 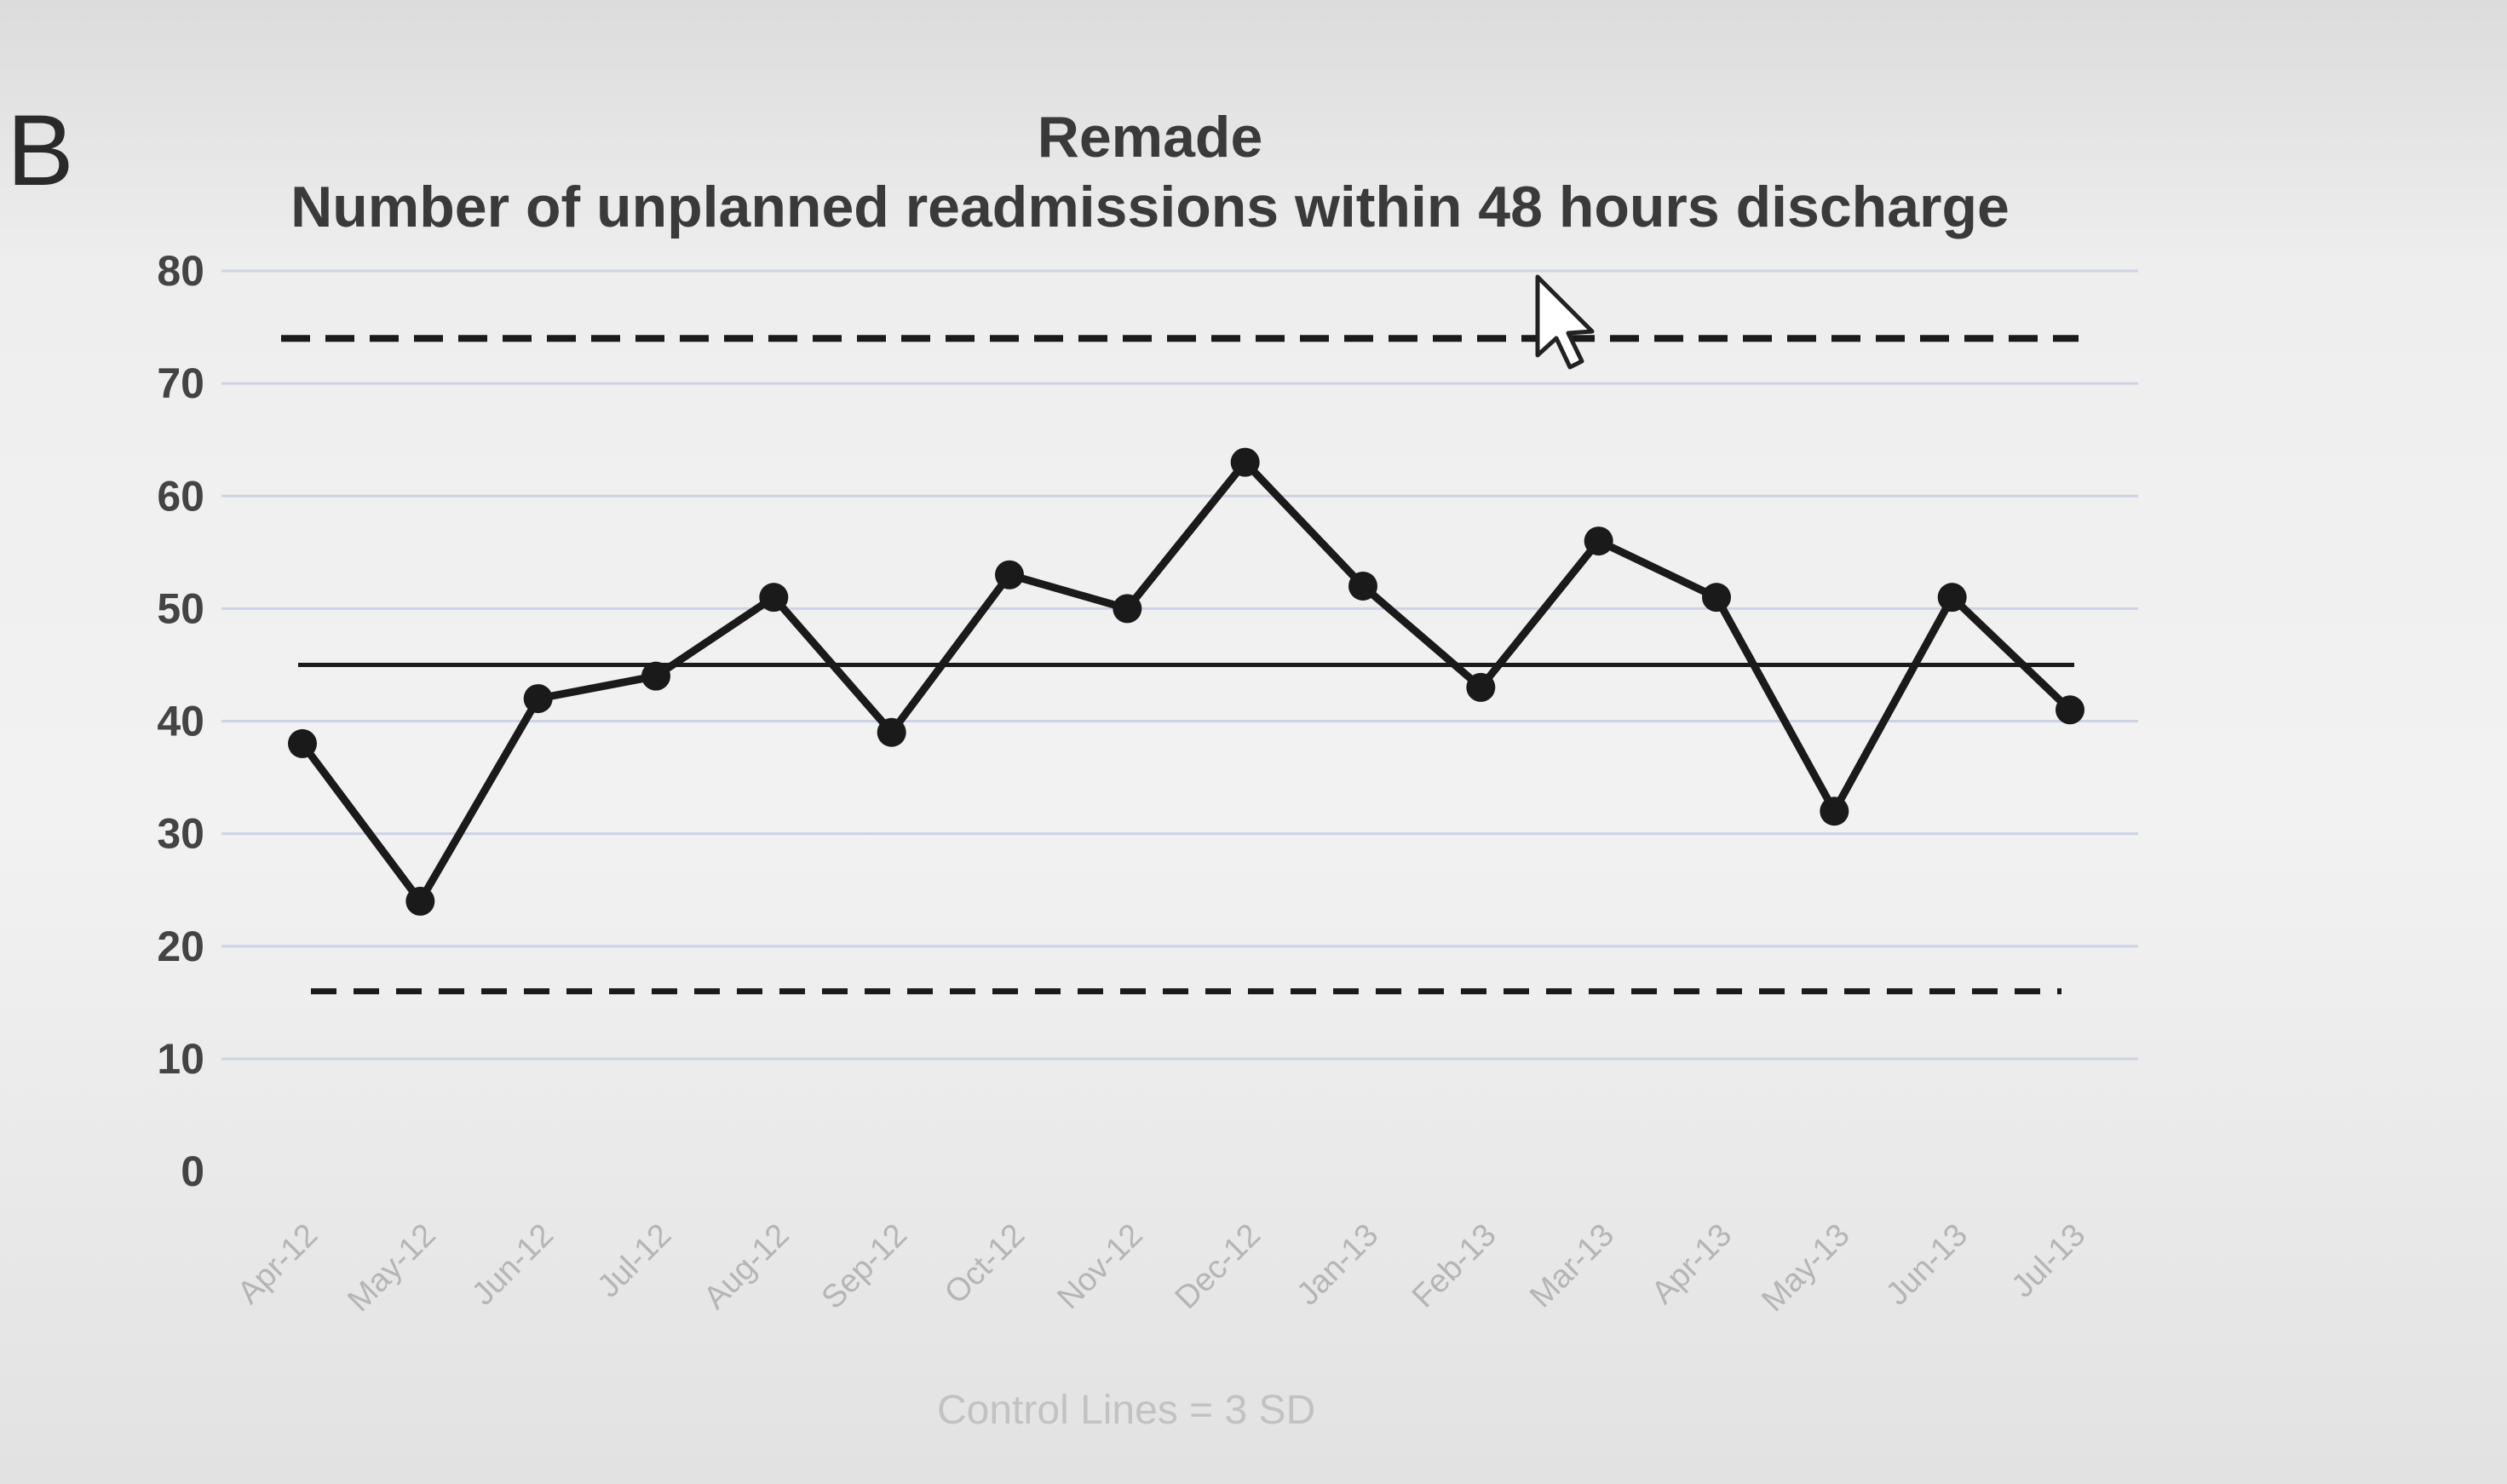 I want to click on x-tick-label: Nov-12, so click(x=1100, y=1266).